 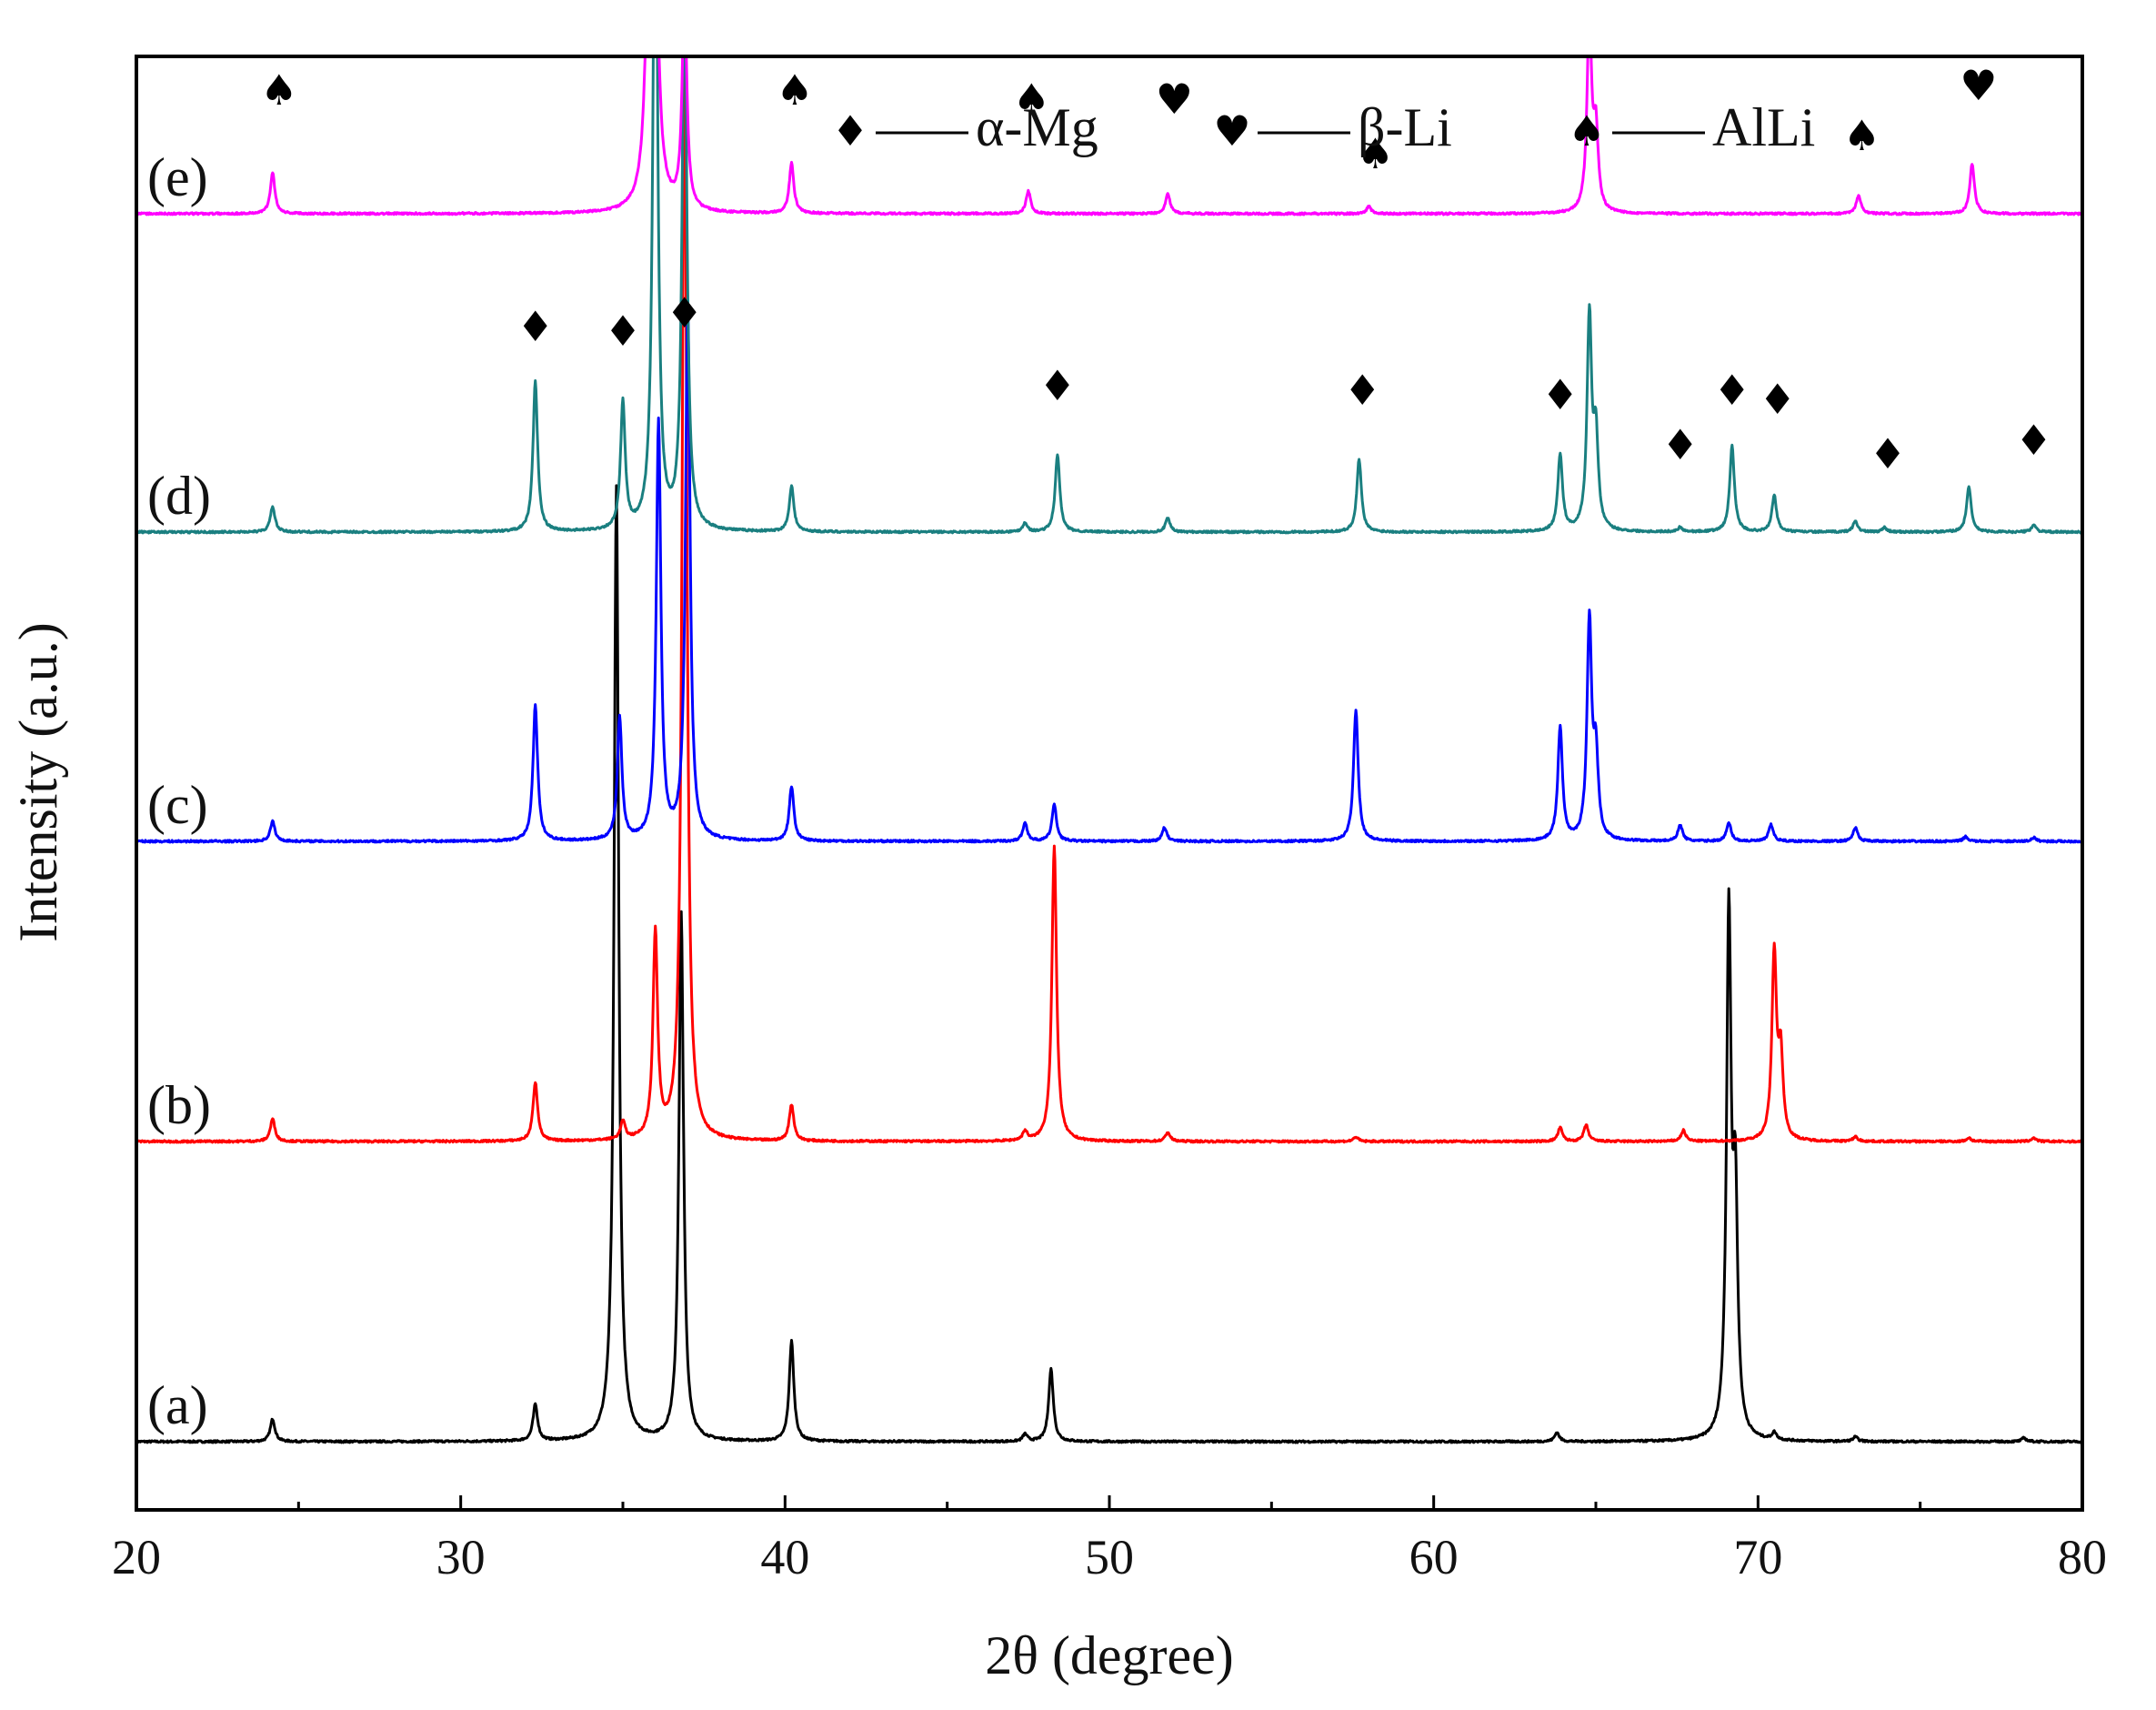 I want to click on peak-marker-0: ♠, so click(x=278, y=90).